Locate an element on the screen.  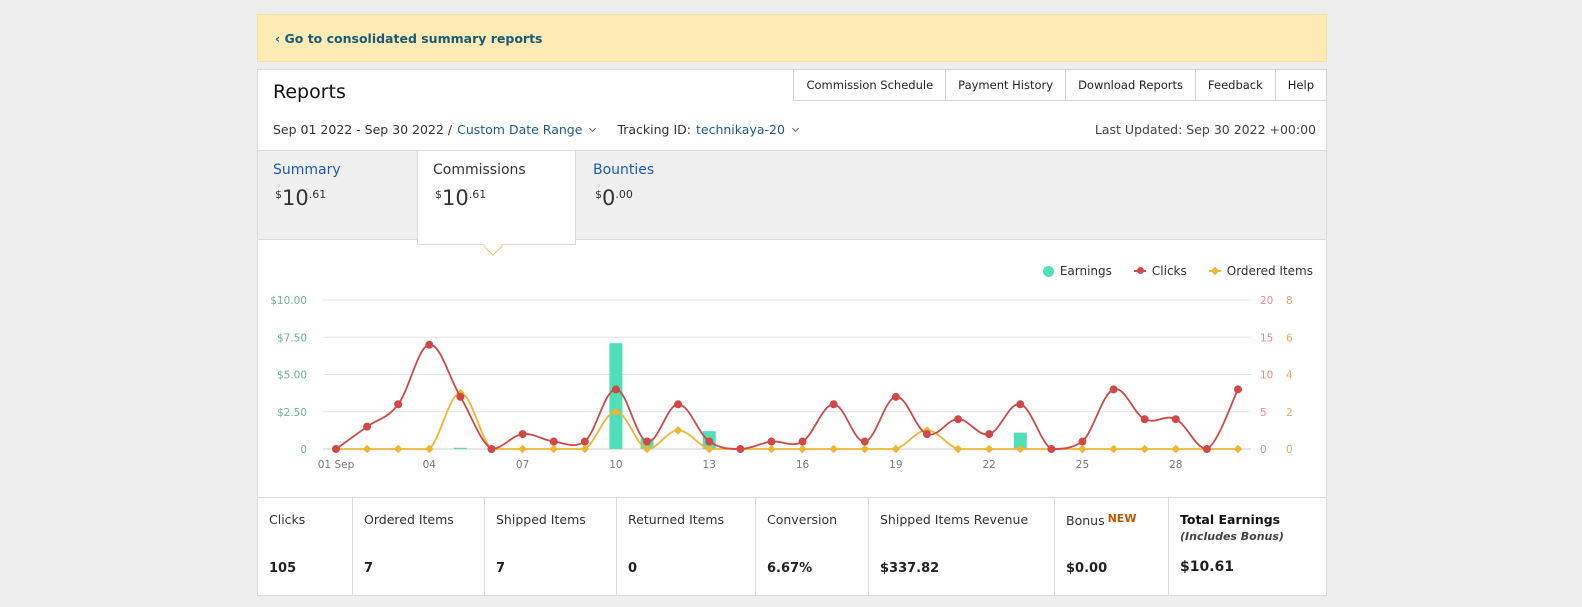
x-tick-label: 13 is located at coordinates (709, 465).